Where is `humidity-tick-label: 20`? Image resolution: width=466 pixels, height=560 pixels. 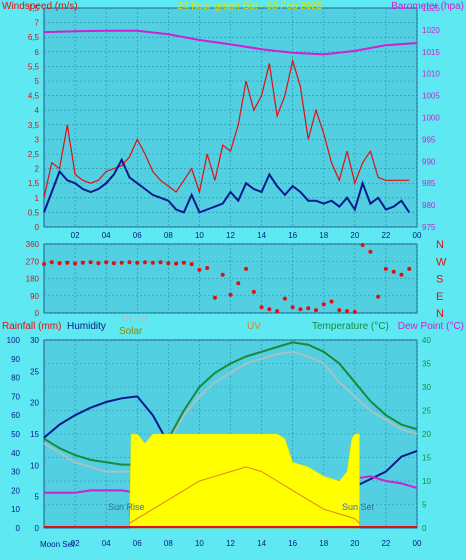 humidity-tick-label: 20 is located at coordinates (34, 403).